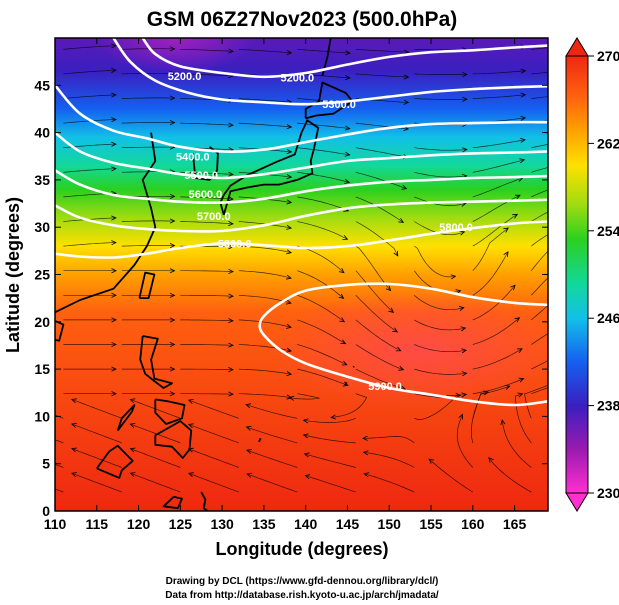  Describe the element at coordinates (42, 227) in the screenshot. I see `y-tick-label: 30` at that location.